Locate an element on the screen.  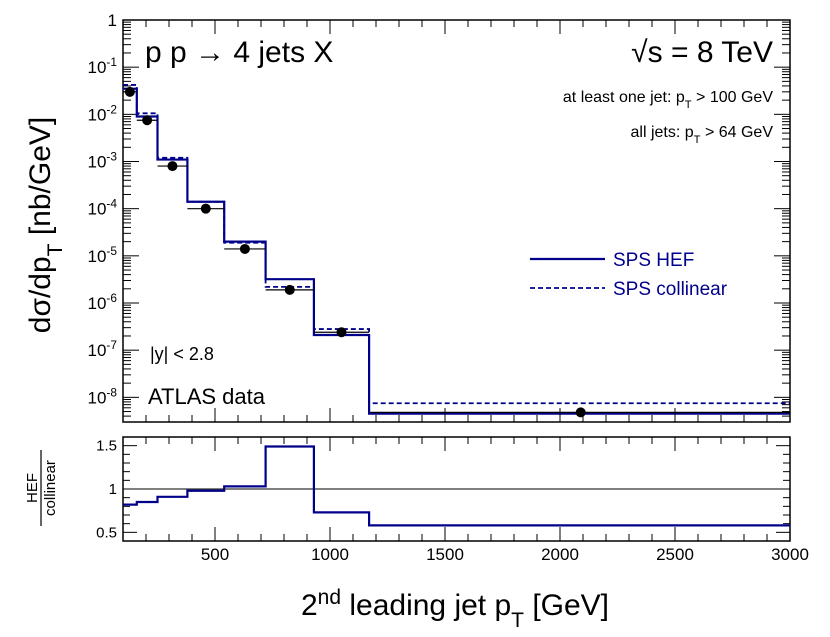
y-tick-label-1: 10⁻¹ is located at coordinates (103, 66).